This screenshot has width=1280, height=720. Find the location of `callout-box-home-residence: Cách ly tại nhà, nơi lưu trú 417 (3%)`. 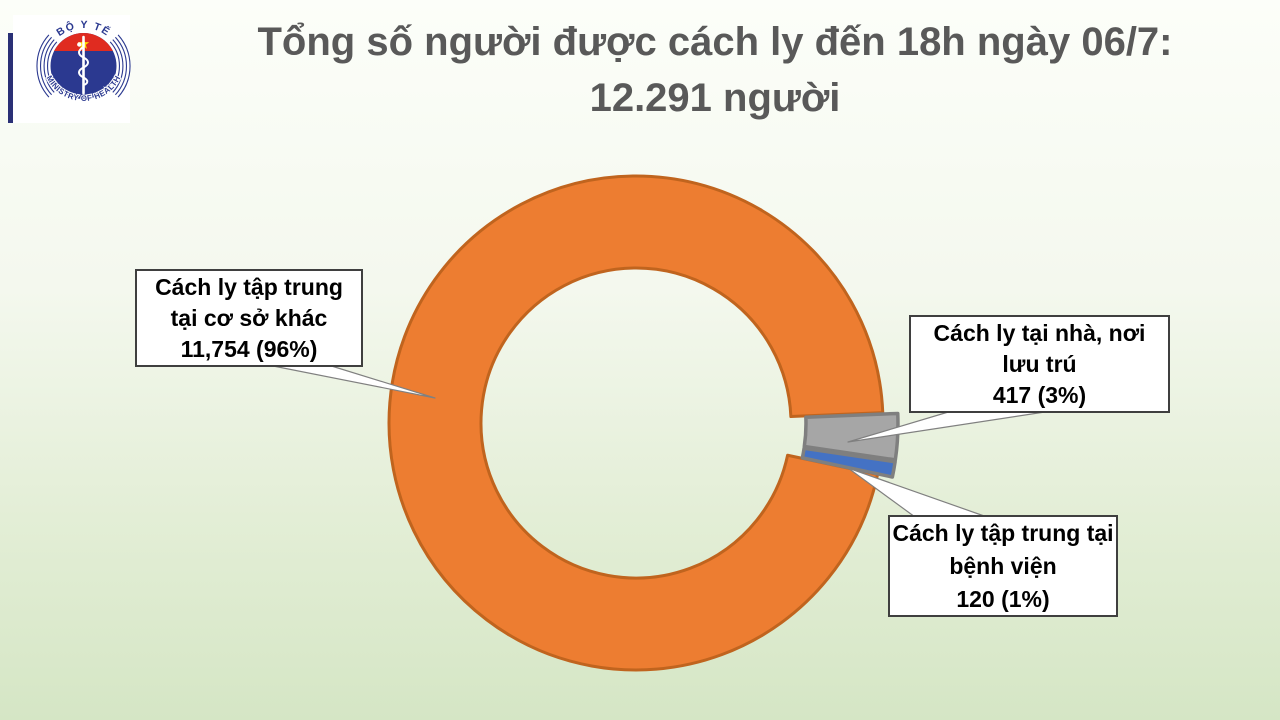

callout-box-home-residence: Cách ly tại nhà, nơi lưu trú 417 (3%) is located at coordinates (1039, 364).